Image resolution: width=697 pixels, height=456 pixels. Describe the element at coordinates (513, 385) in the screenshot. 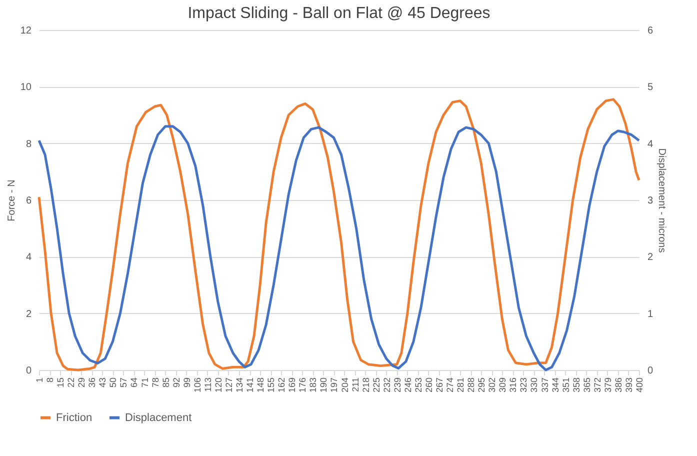

I see `x-tick-label: 316` at that location.